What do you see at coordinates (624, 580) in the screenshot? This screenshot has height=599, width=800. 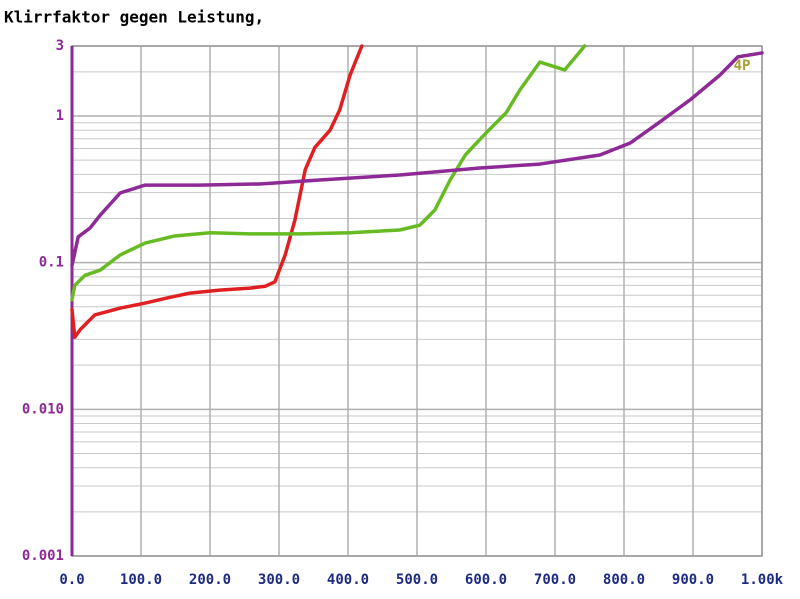 I see `x-tick-label: 800.0` at bounding box center [624, 580].